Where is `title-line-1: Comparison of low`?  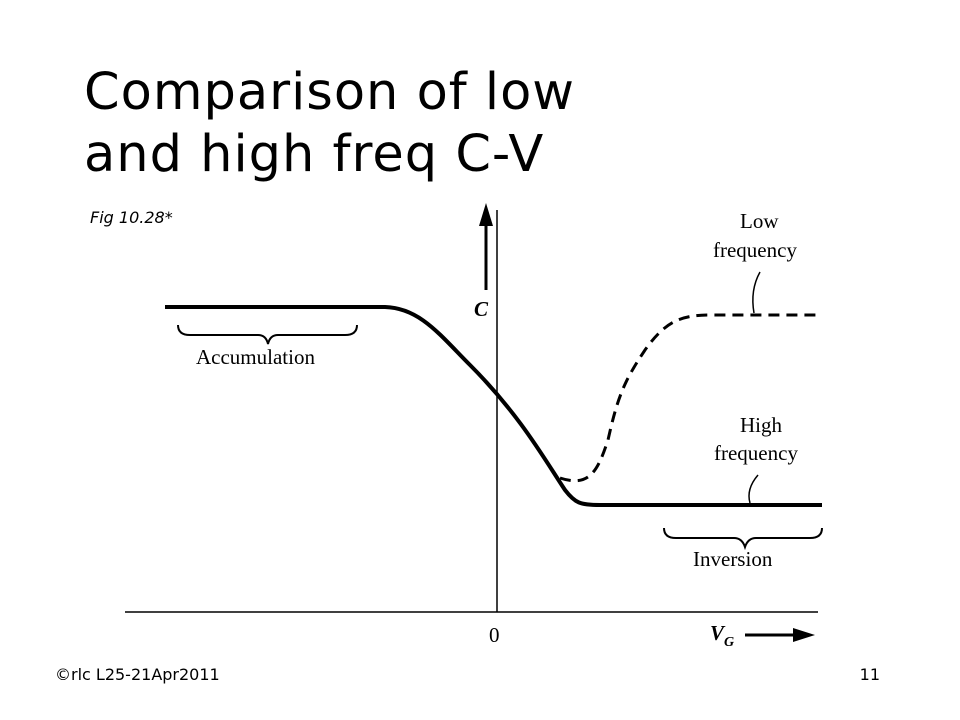
title-line-1: Comparison of low is located at coordinates (330, 92).